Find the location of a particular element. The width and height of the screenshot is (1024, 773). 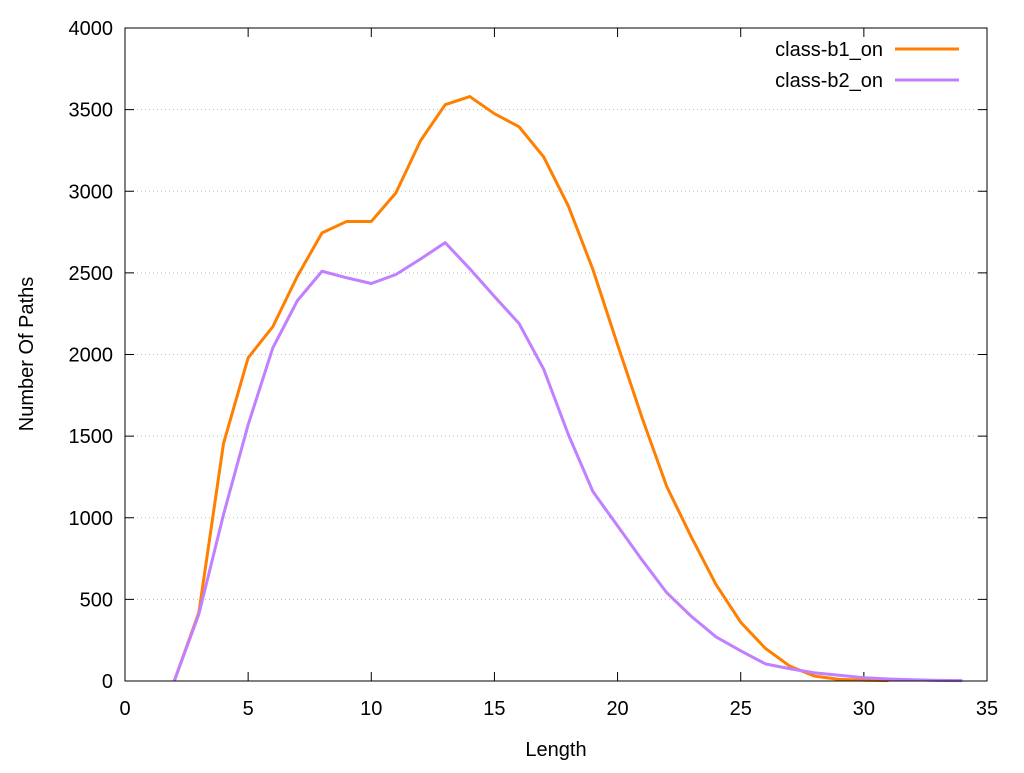

y-tick-label: 1000 is located at coordinates (91, 519).